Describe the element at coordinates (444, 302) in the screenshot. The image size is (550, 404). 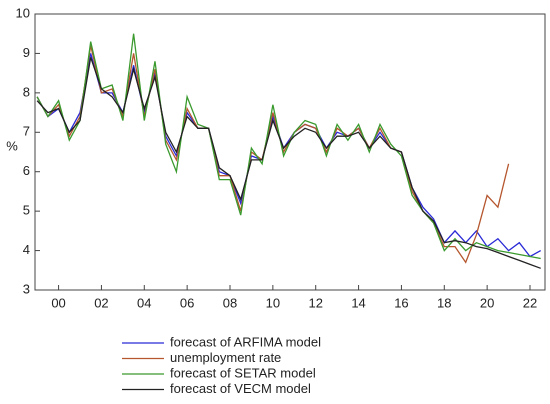
I see `x-tick-label: 18` at that location.